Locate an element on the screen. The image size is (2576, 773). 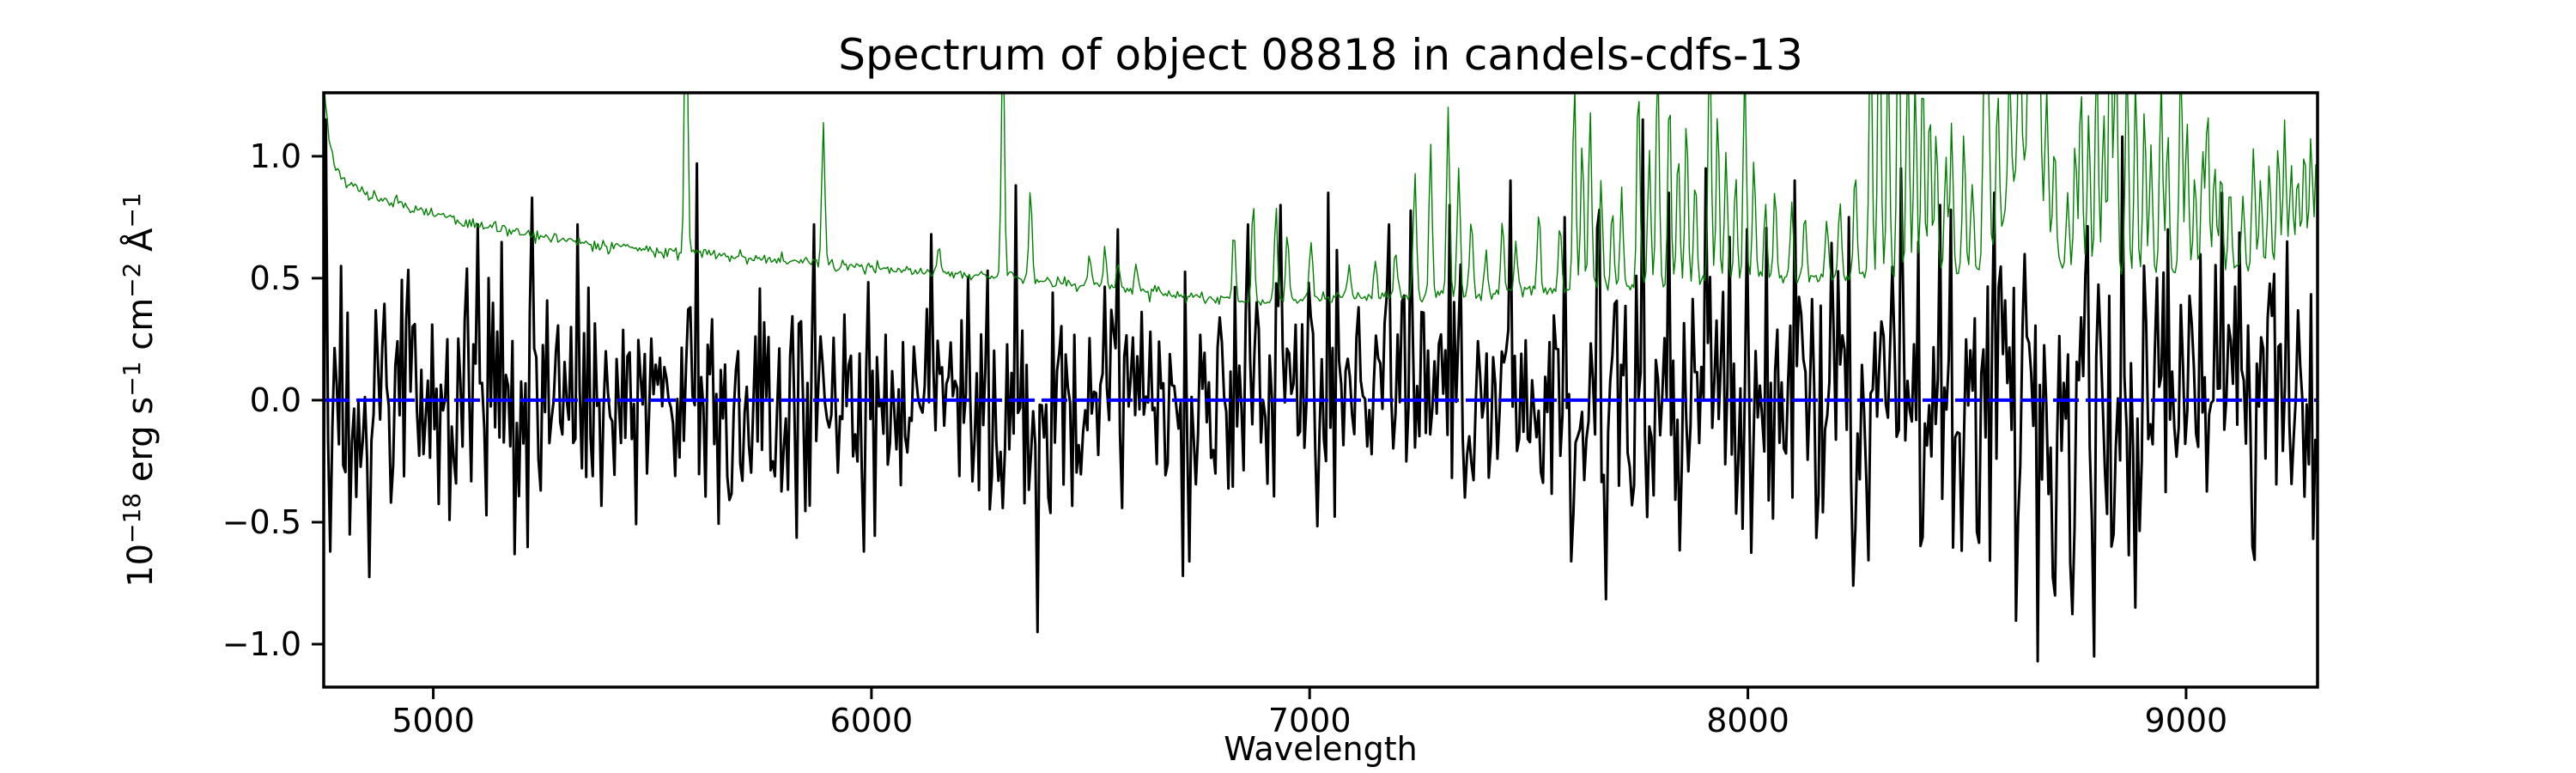
y-axis-label: 10−18 erg s−1 cm−2 Å−1 is located at coordinates (139, 389).